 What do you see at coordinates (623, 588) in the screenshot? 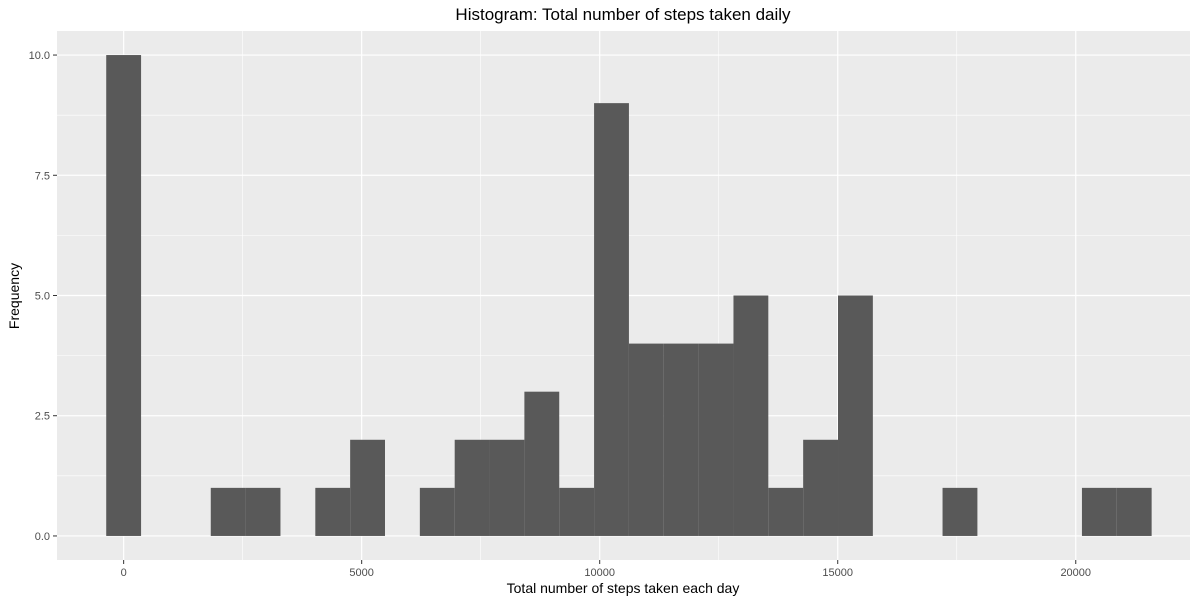
I see `x-axis-title: Total number of steps taken each day` at bounding box center [623, 588].